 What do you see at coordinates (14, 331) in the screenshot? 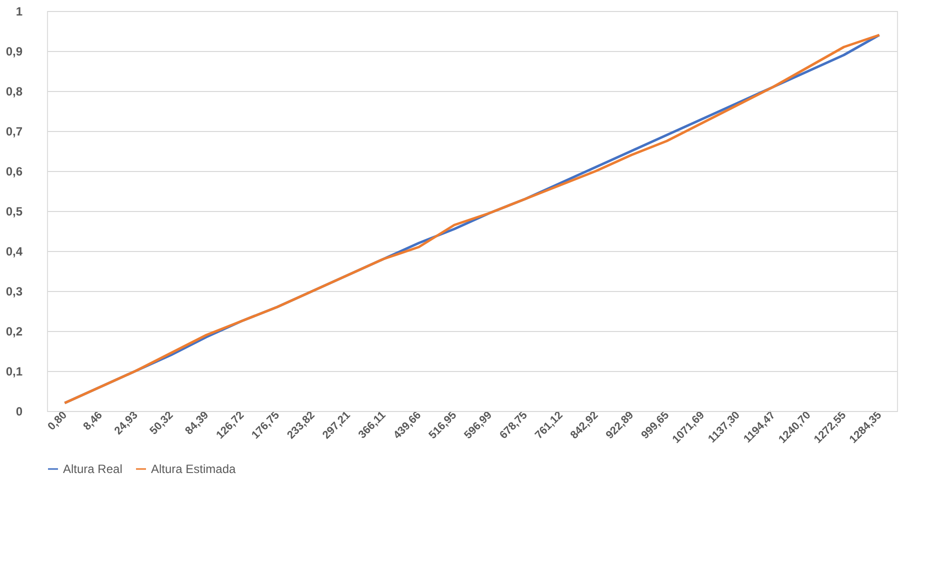
I see `y-tick-label: 0,2` at bounding box center [14, 331].